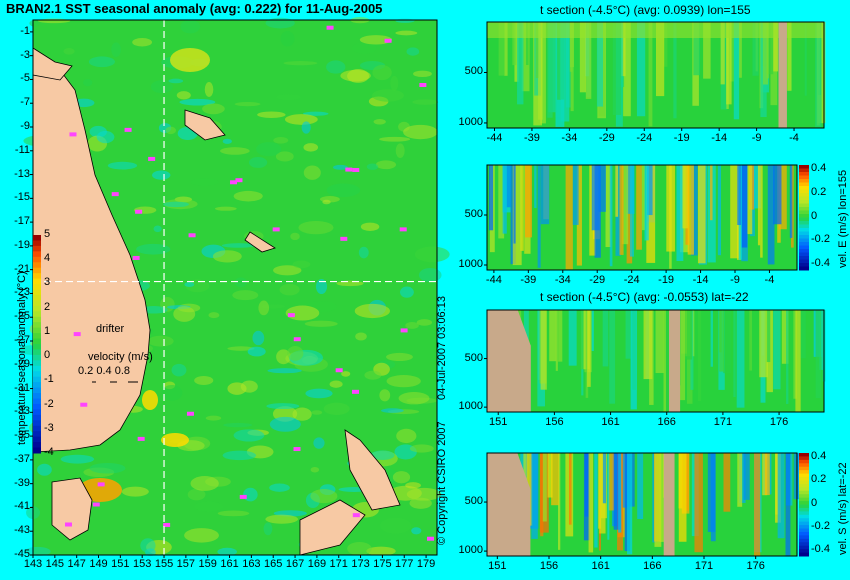 This screenshot has height=580, width=850. What do you see at coordinates (674, 361) in the screenshot?
I see `section-3-land` at bounding box center [674, 361].